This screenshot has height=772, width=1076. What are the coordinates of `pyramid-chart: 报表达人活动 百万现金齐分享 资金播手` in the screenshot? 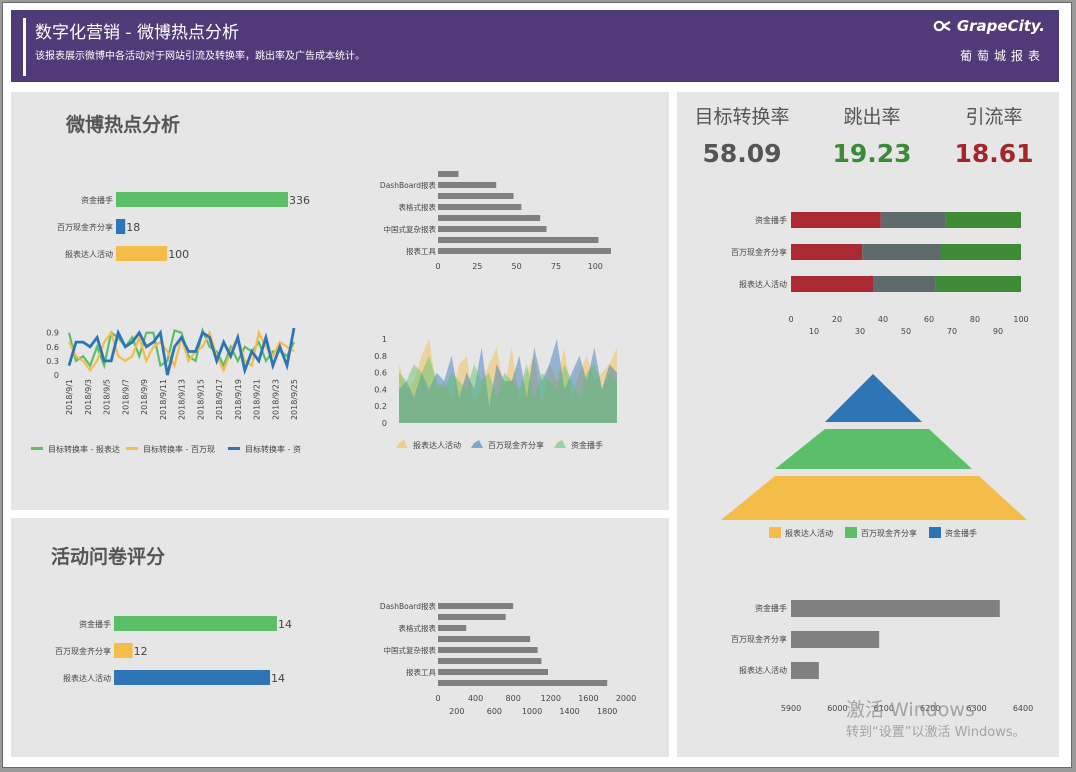 It's located at (874, 456).